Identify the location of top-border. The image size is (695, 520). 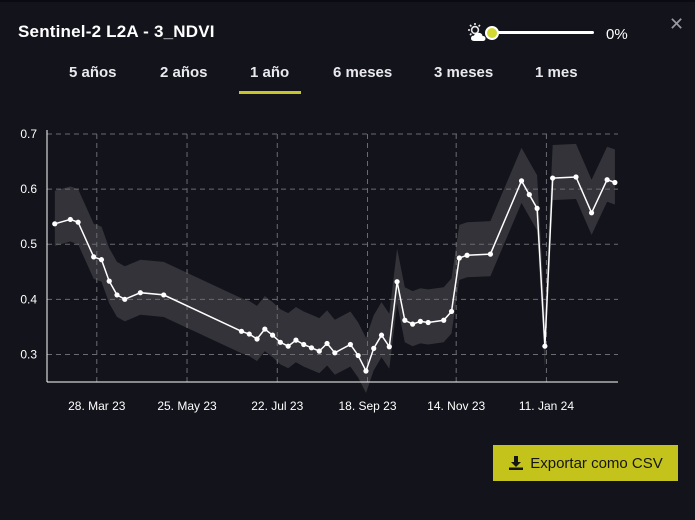
(347, 1).